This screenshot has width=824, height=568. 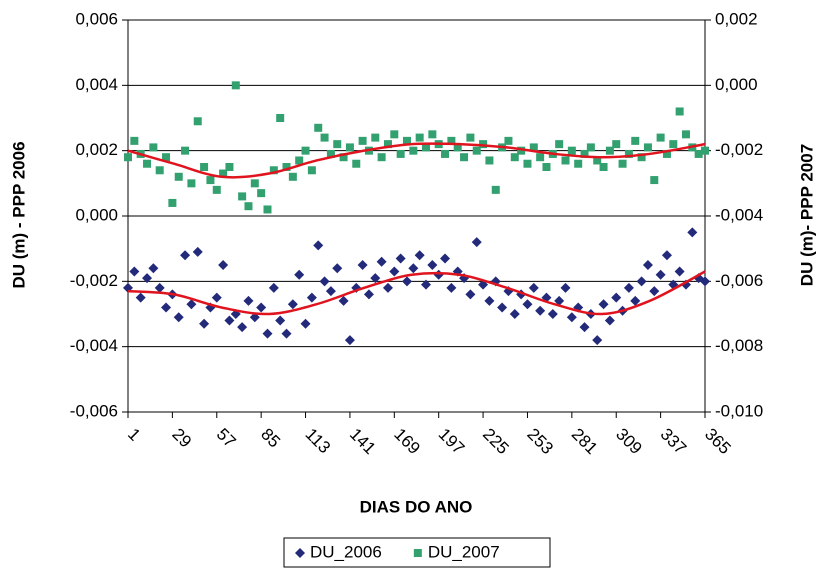 I want to click on x-tick-label: 281, so click(x=584, y=441).